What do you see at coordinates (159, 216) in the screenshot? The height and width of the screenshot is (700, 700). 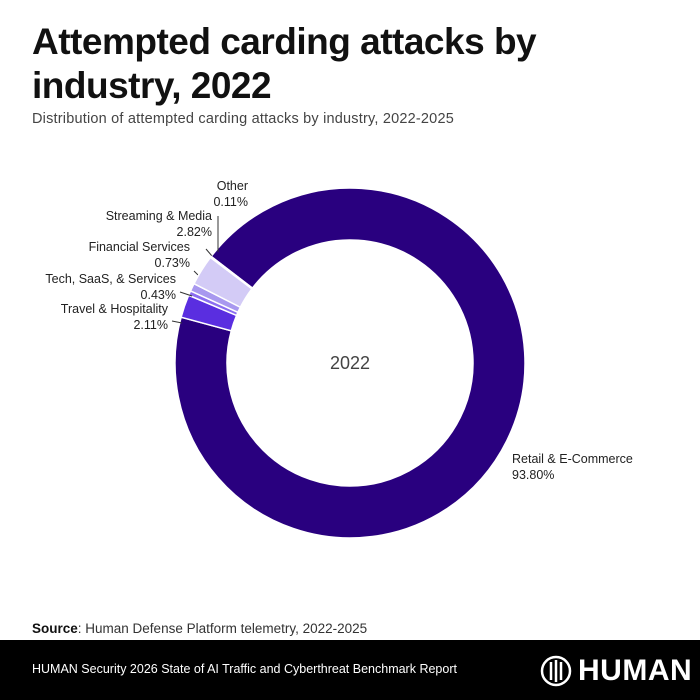 I see `slice-label-4: Streaming & Media` at bounding box center [159, 216].